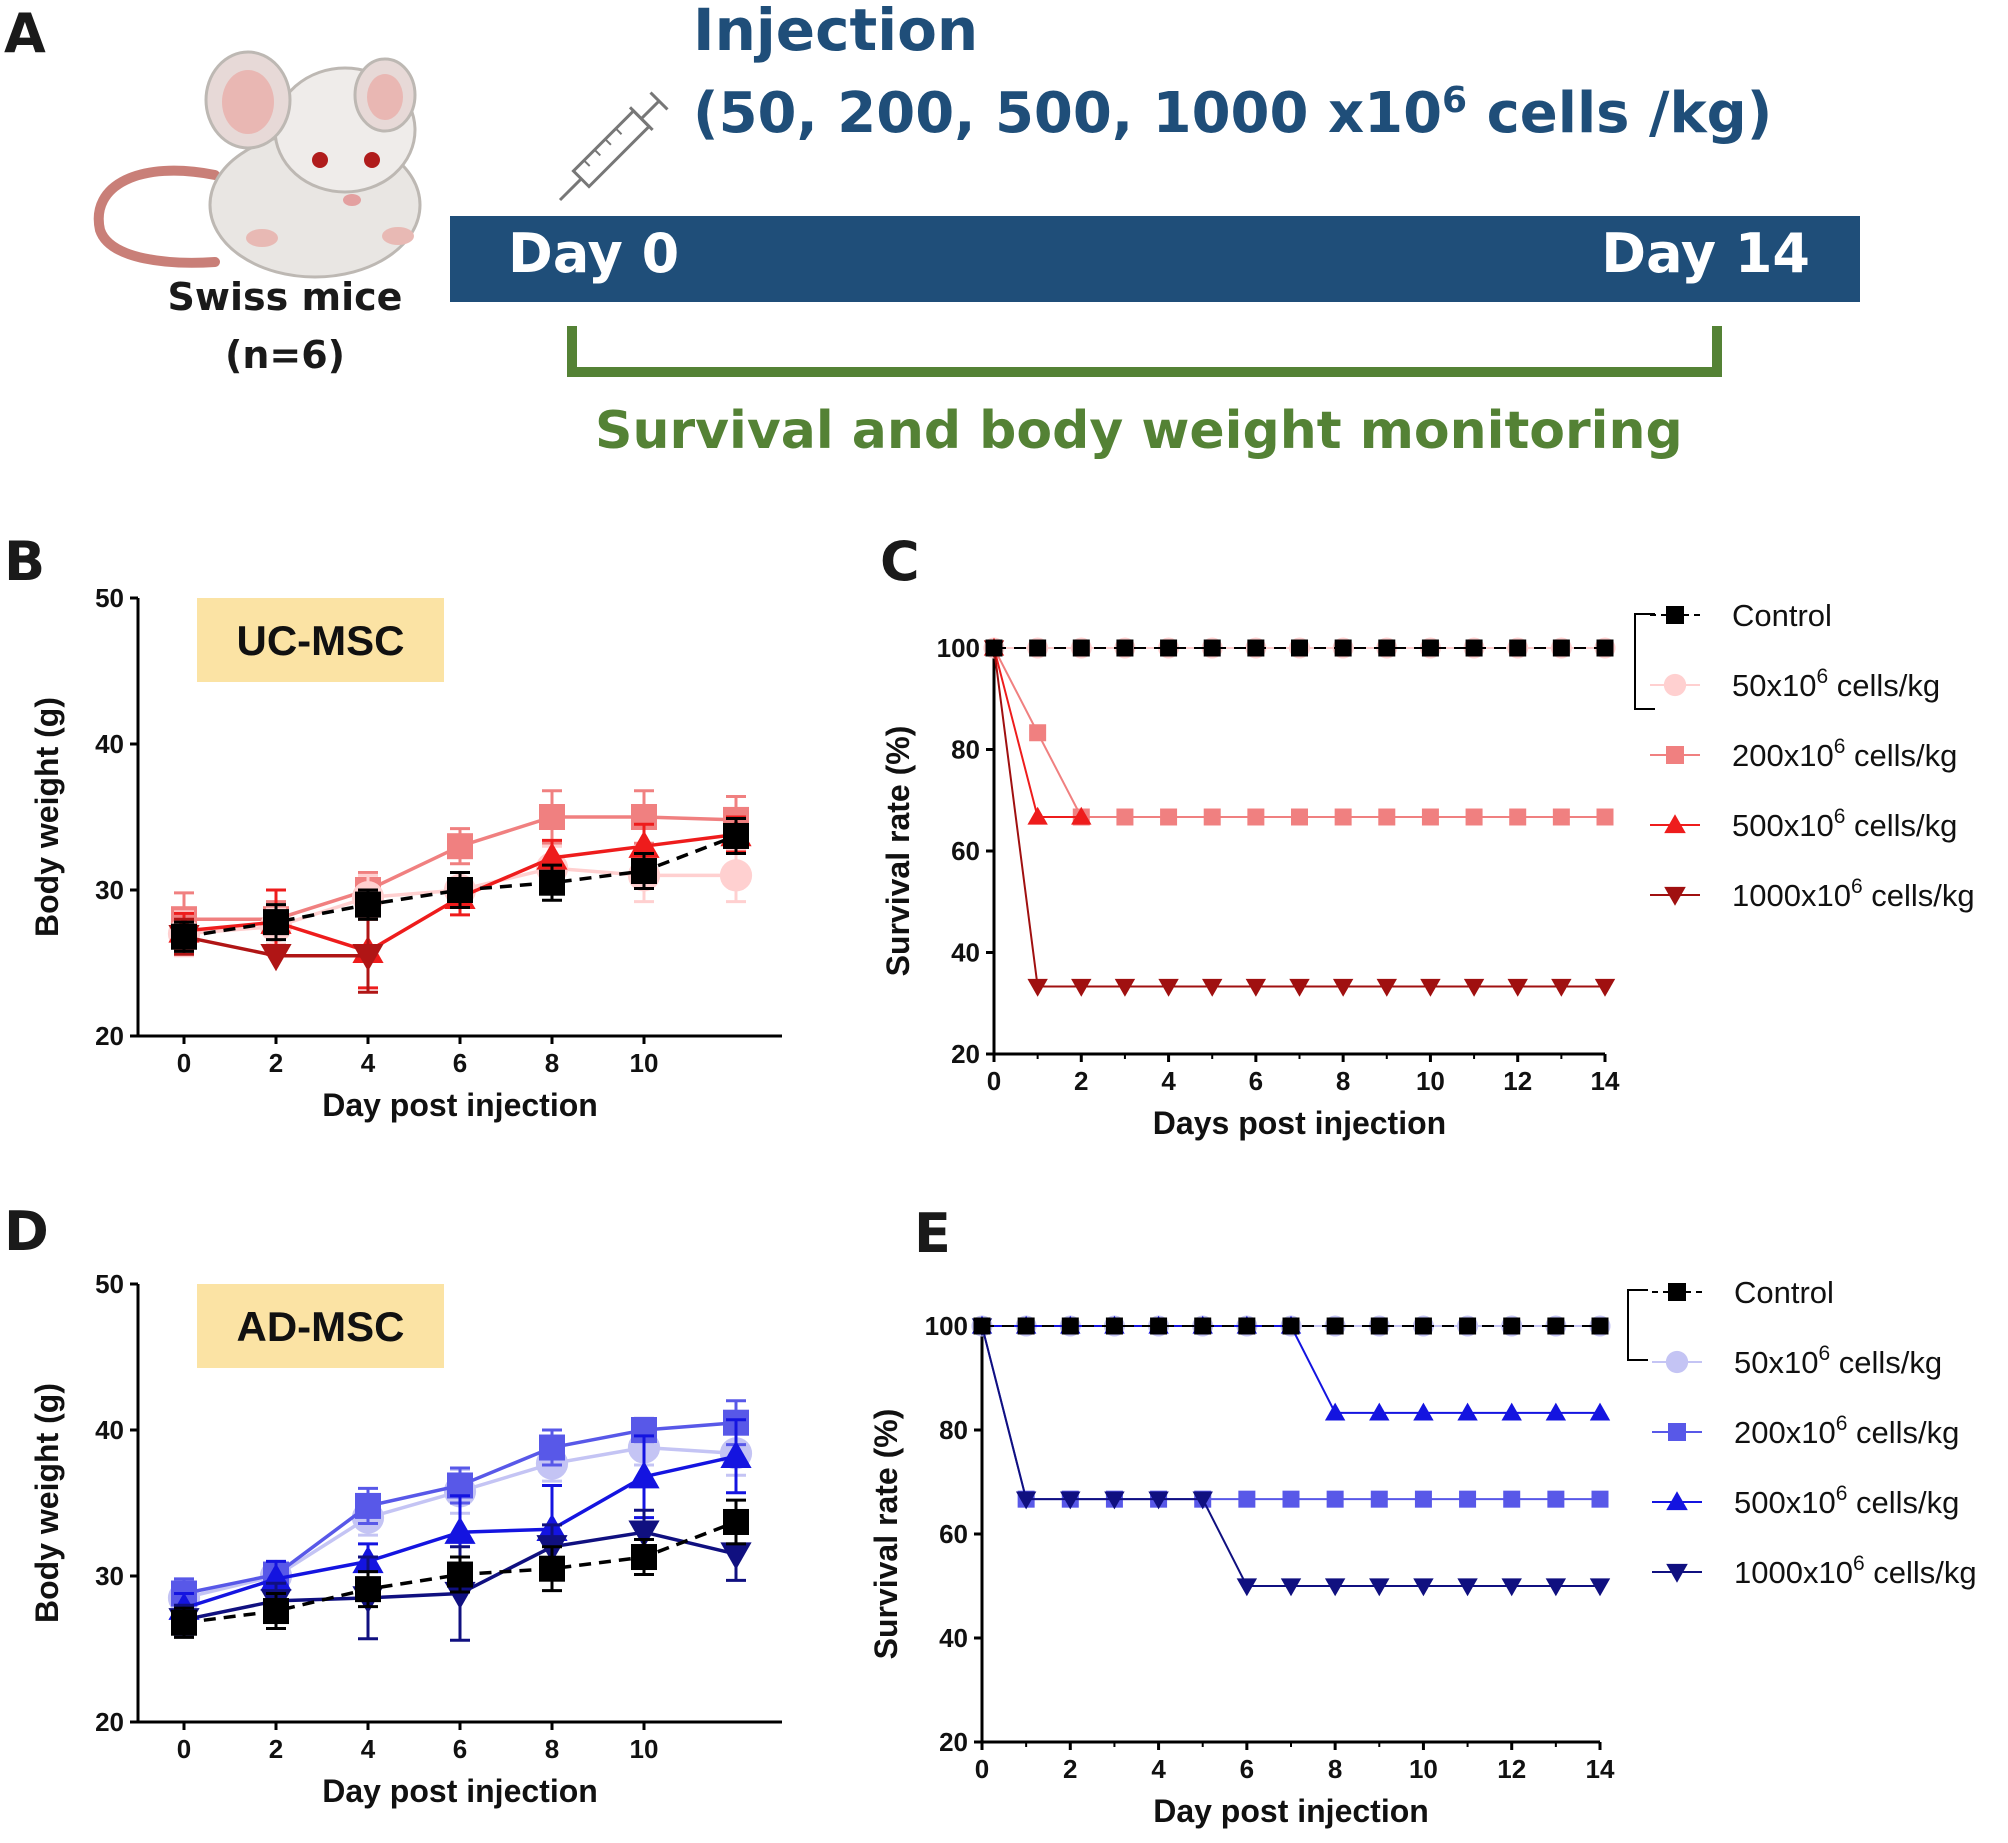 This screenshot has width=2008, height=1843. I want to click on y-tick-label: 40, so click(109, 1430).